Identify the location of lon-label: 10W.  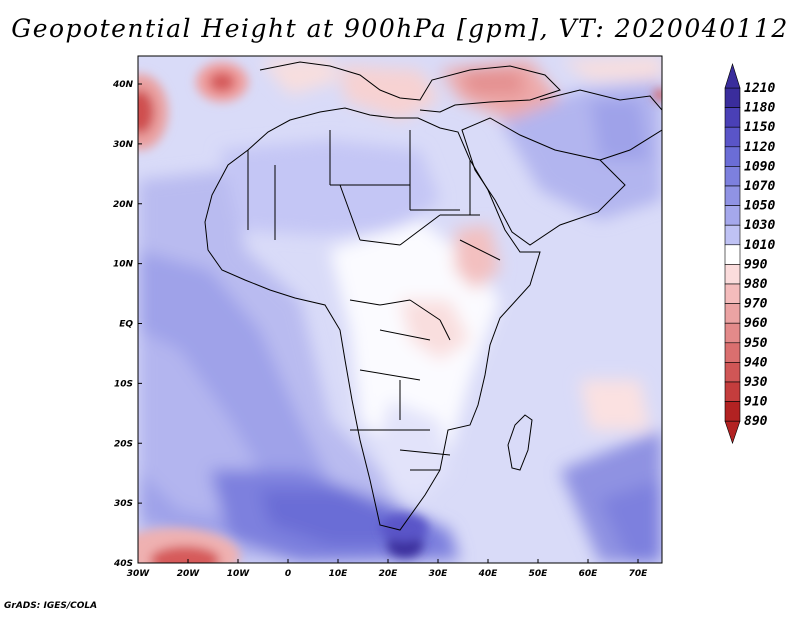
(239, 574).